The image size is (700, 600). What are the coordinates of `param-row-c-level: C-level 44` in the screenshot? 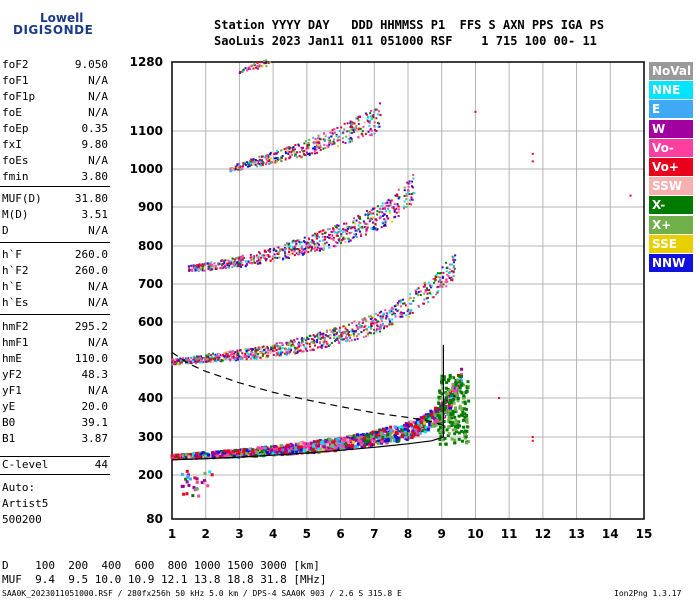 It's located at (55, 466).